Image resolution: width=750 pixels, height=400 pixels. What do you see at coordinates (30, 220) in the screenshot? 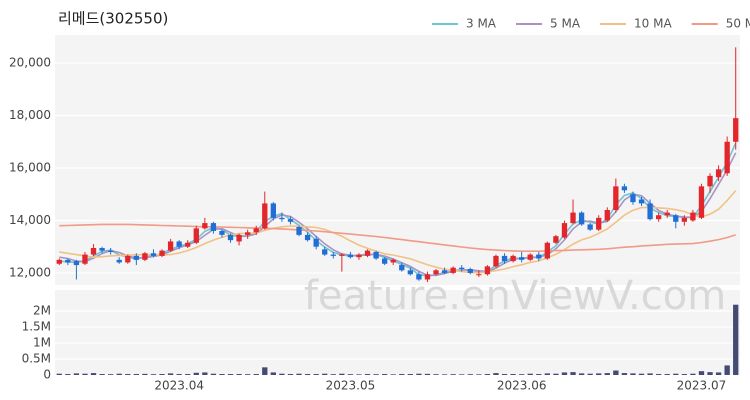
I see `y-tick-label: 14,000` at bounding box center [30, 220].